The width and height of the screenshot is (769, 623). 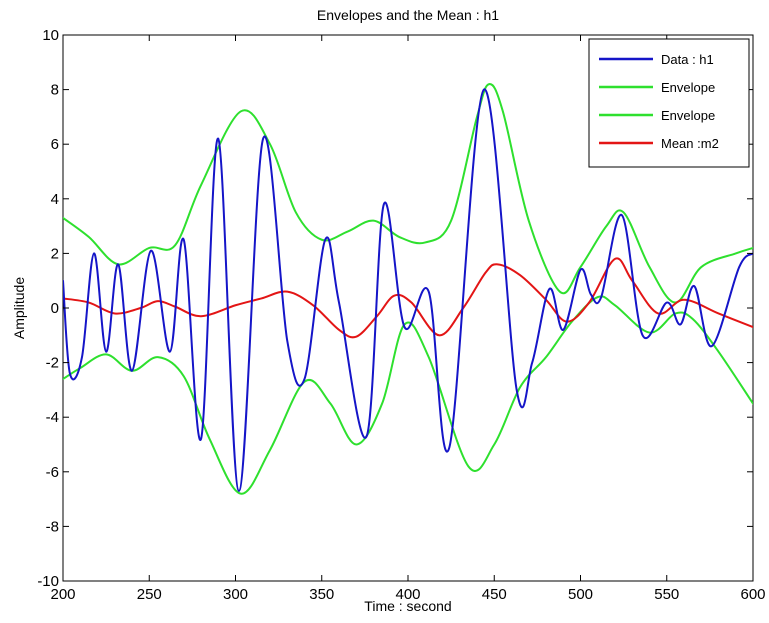 What do you see at coordinates (687, 59) in the screenshot?
I see `legend-entry: Data : h1` at bounding box center [687, 59].